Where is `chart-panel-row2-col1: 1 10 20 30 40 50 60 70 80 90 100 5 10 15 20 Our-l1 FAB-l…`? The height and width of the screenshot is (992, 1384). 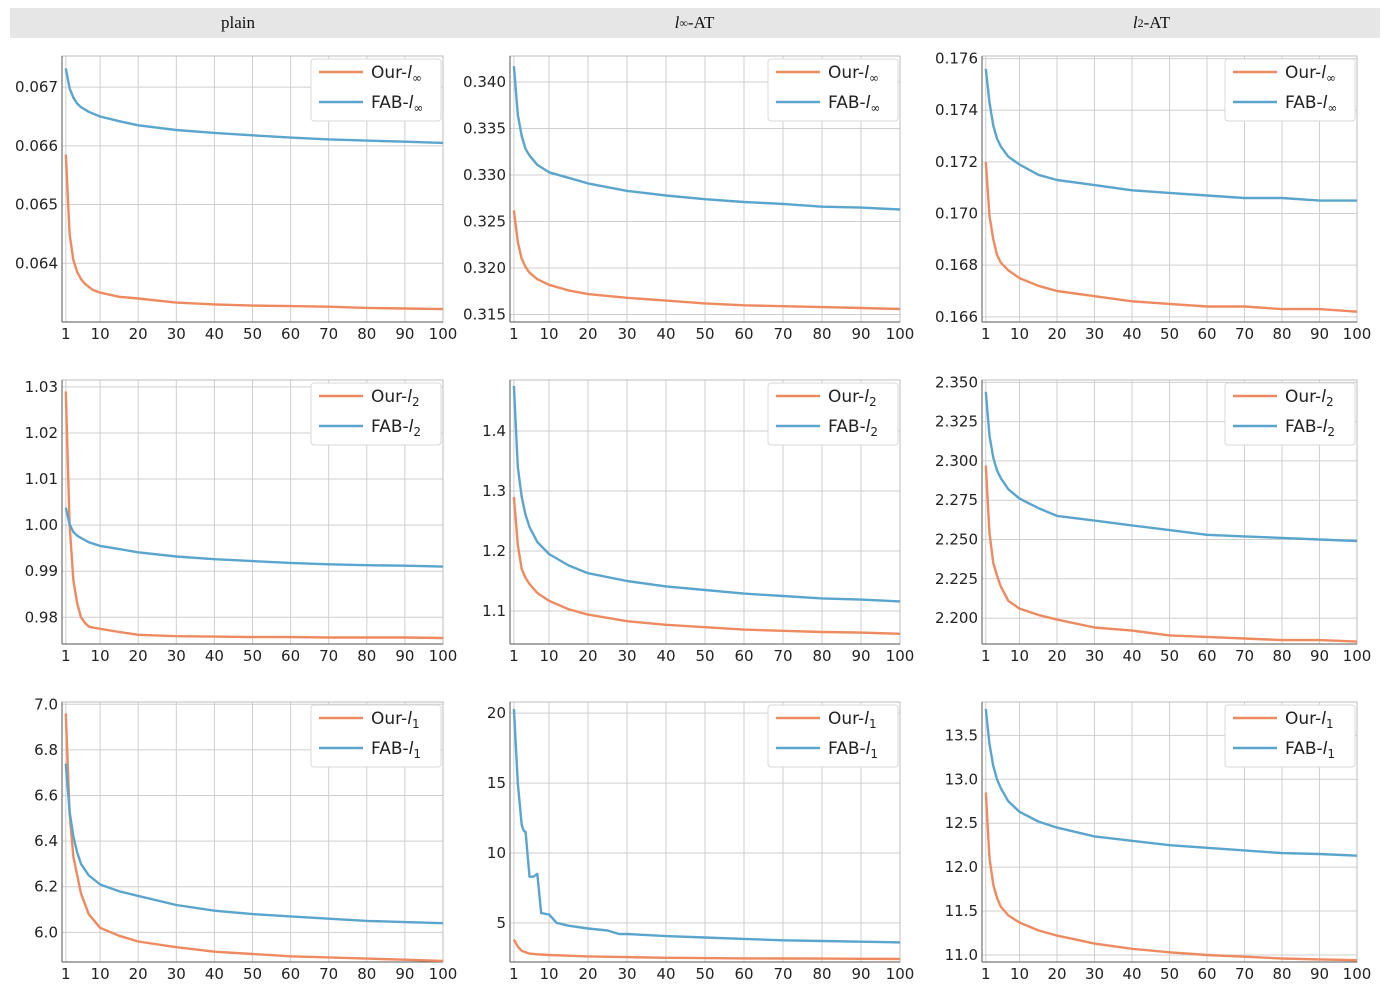 chart-panel-row2-col1: 1 10 20 30 40 50 60 70 80 90 100 5 10 15 20 Our-l1 FAB-l… is located at coordinates (701, 842).